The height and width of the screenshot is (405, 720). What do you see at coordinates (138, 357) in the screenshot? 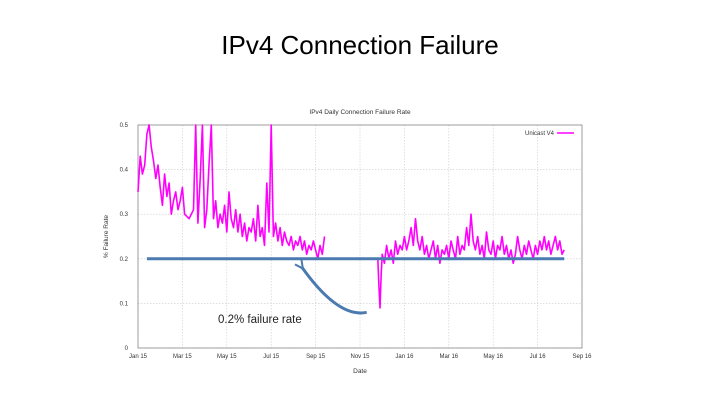
I see `x-tick-label: Jan 15` at bounding box center [138, 357].